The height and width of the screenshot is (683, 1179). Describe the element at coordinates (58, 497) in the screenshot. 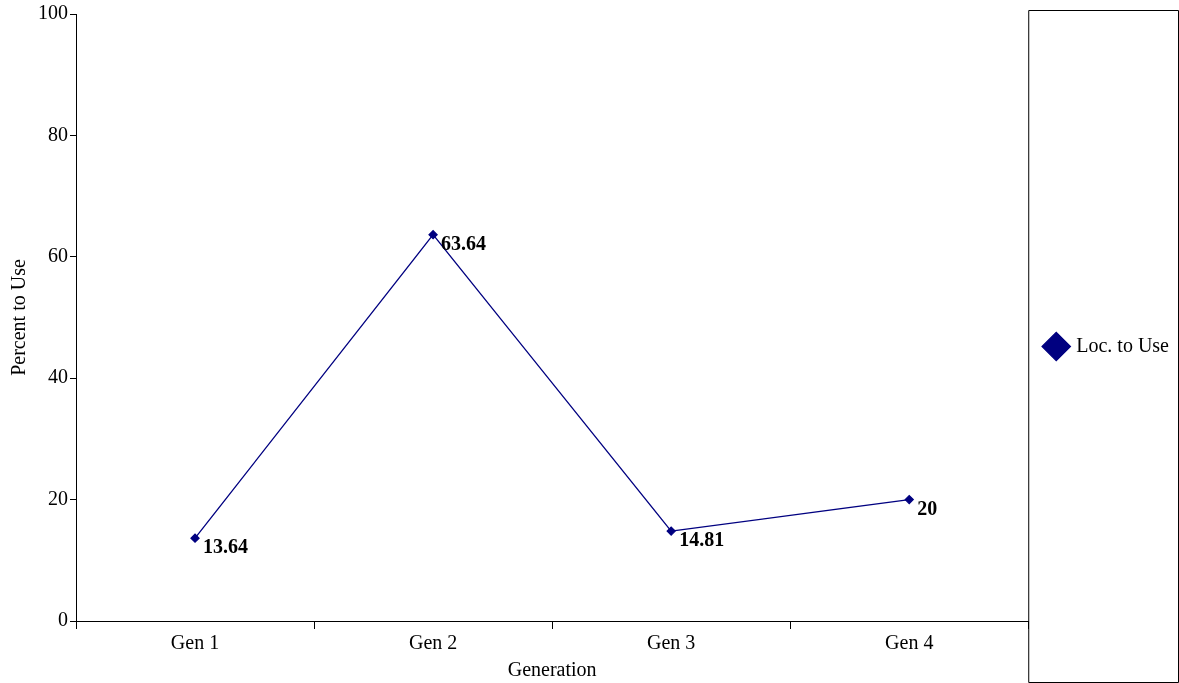

I see `y-tick-label: 20` at that location.